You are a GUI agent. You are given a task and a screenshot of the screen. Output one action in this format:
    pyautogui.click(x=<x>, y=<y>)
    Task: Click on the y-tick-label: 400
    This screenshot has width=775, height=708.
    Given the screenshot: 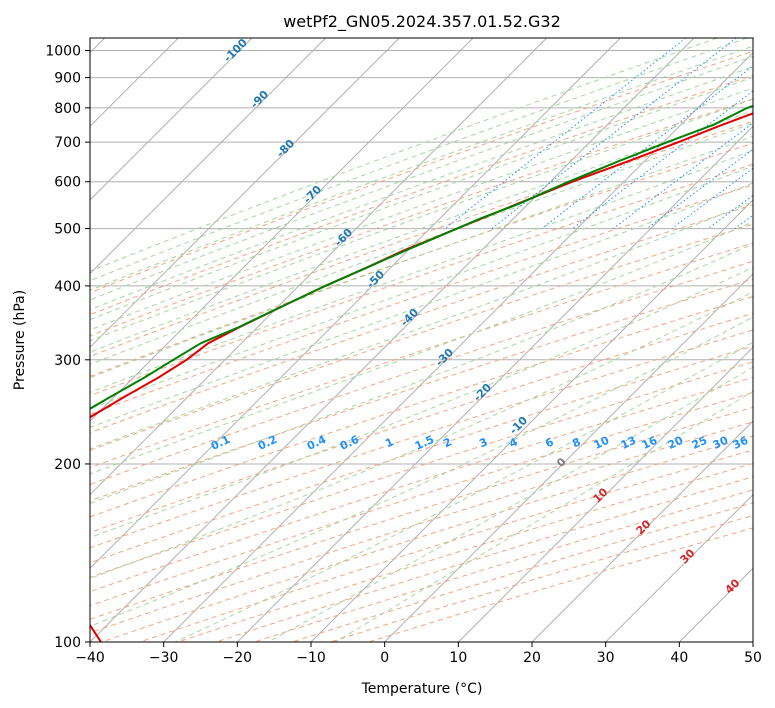 What is the action you would take?
    pyautogui.click(x=67, y=287)
    